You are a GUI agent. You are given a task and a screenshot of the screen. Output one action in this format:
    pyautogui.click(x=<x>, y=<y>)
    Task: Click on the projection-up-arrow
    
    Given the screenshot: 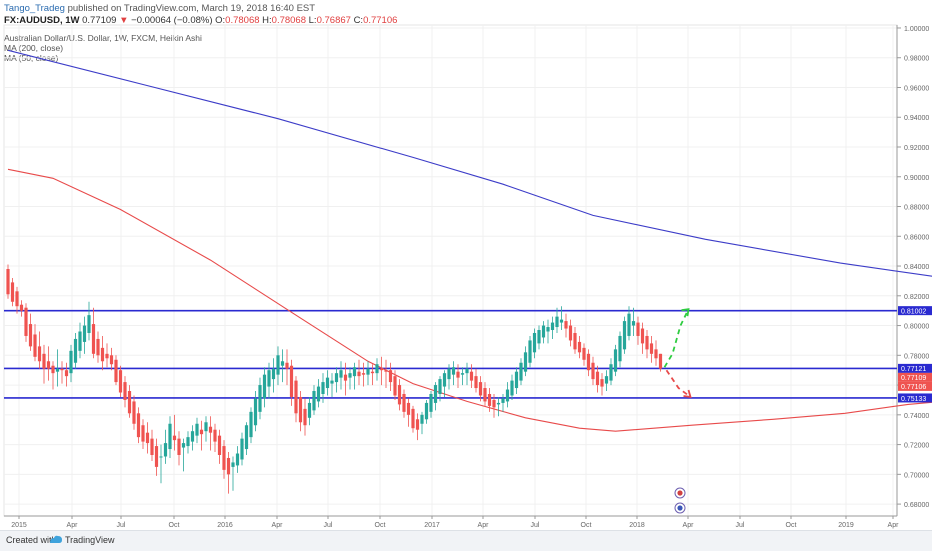 What is the action you would take?
    pyautogui.click(x=676, y=338)
    